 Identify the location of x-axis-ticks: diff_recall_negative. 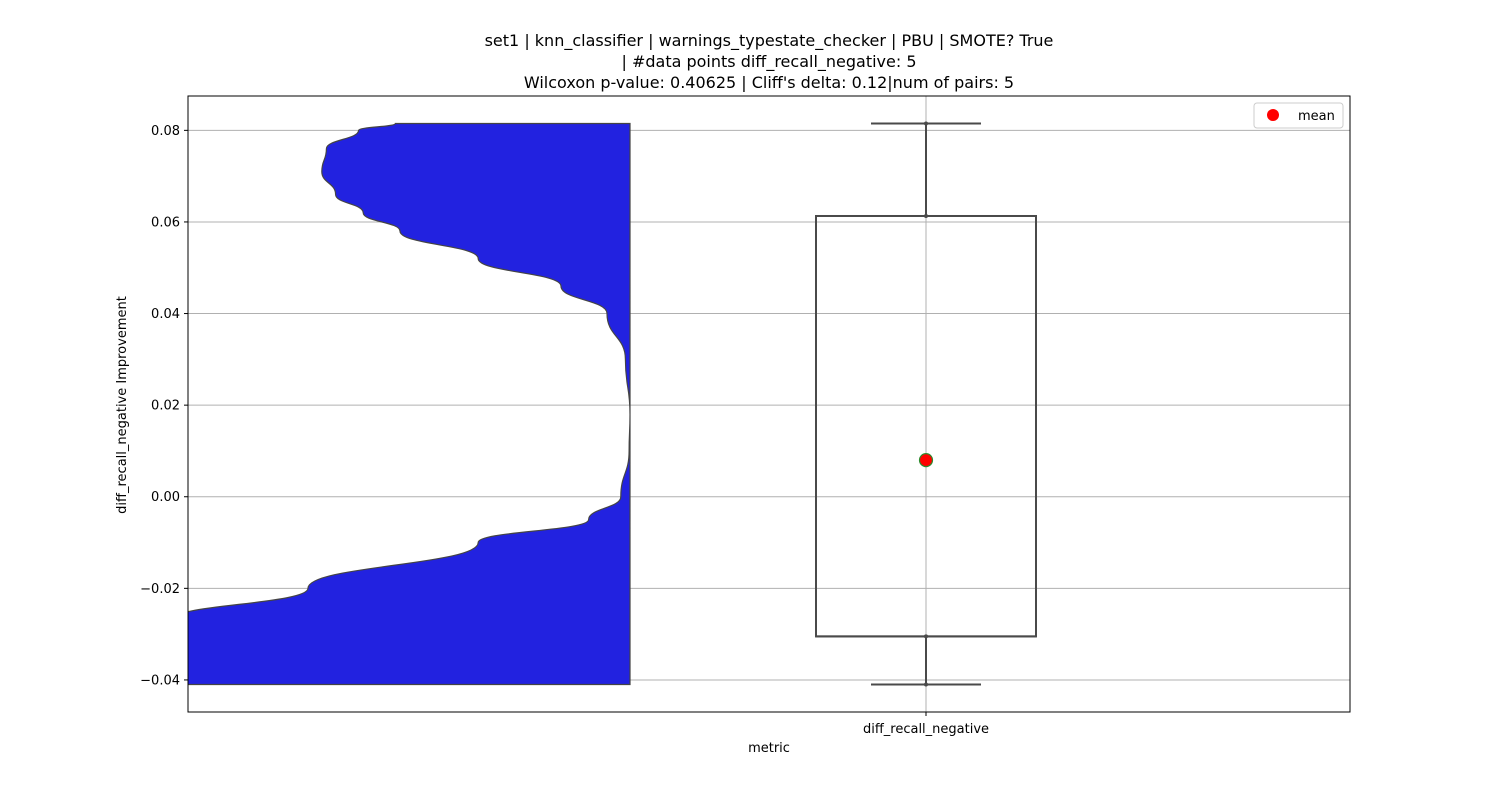
(926, 724).